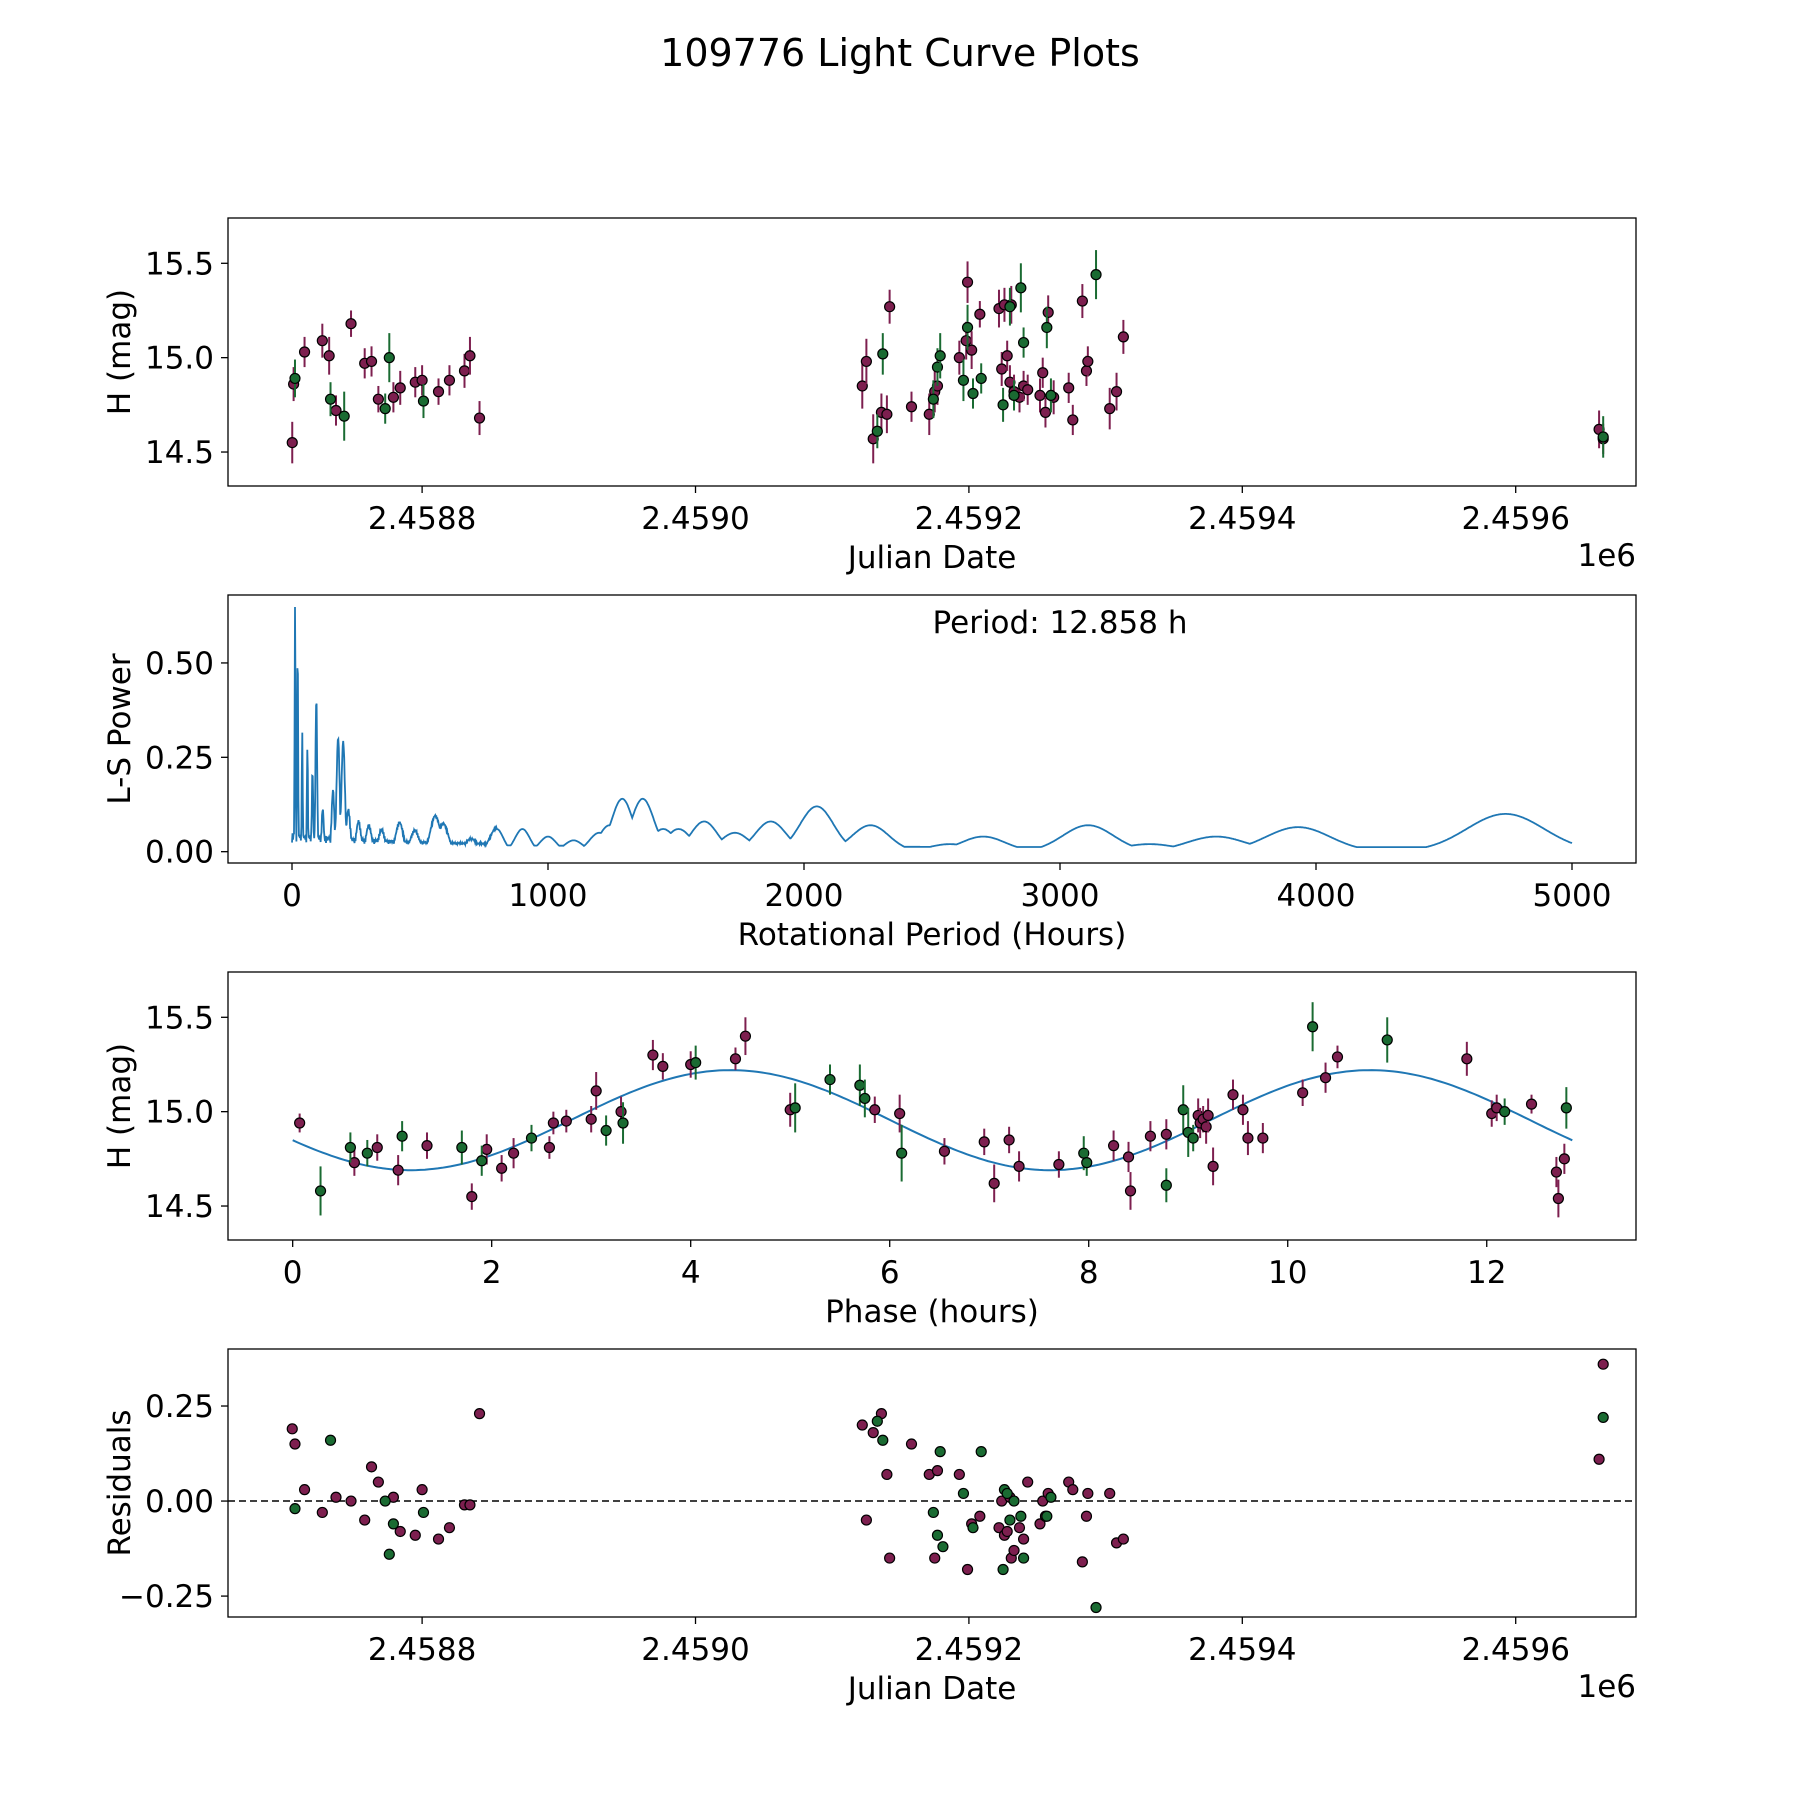  What do you see at coordinates (890, 1273) in the screenshot?
I see `x-tick-label: 6` at bounding box center [890, 1273].